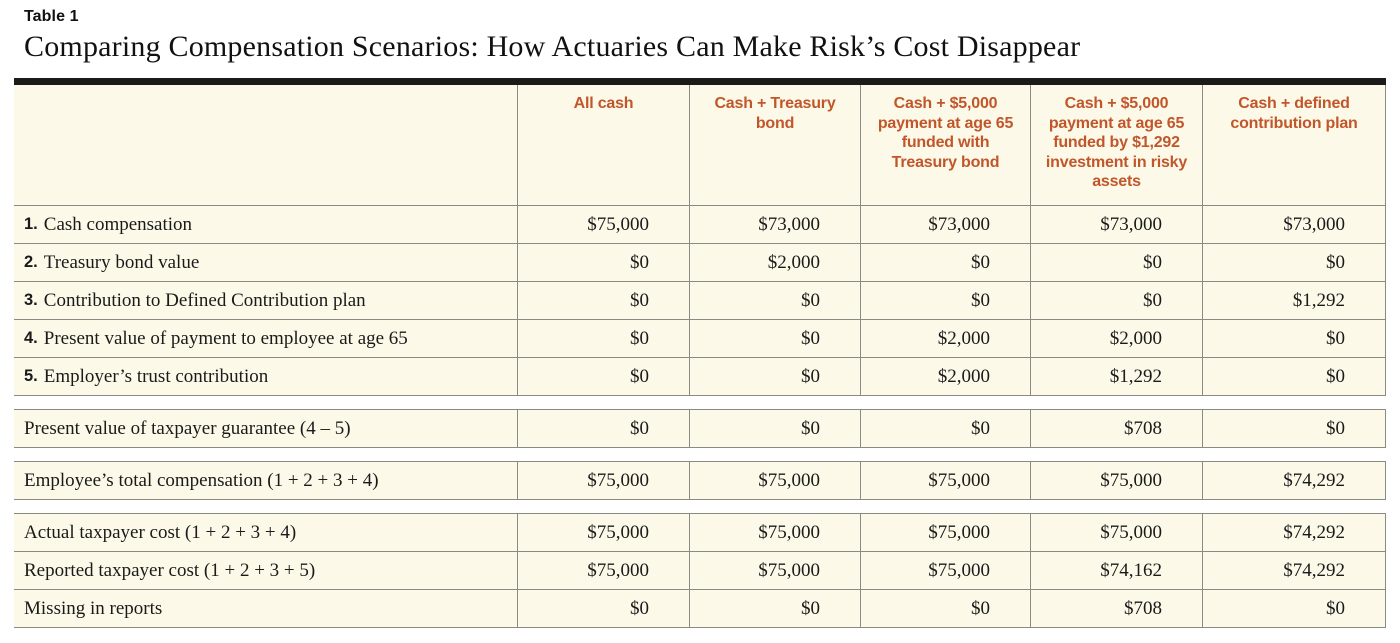 This screenshot has width=1400, height=643. What do you see at coordinates (118, 224) in the screenshot?
I see `row-label: Cash compensation` at bounding box center [118, 224].